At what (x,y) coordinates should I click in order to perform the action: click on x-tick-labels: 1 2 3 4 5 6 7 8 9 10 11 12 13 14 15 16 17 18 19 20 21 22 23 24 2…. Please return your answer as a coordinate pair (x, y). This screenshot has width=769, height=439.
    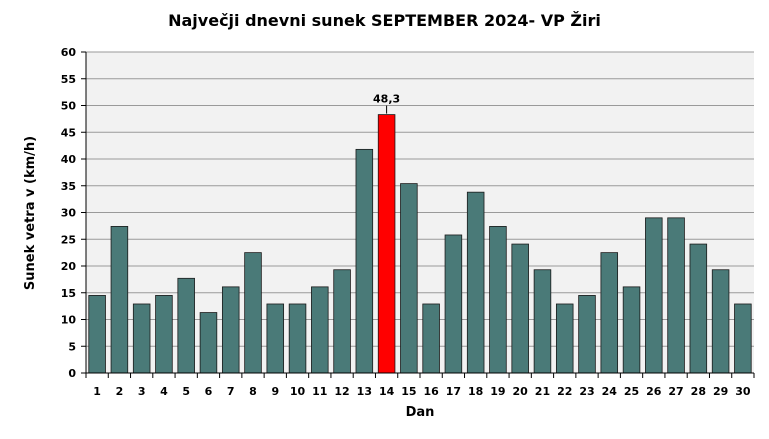
    Looking at the image, I should click on (422, 391).